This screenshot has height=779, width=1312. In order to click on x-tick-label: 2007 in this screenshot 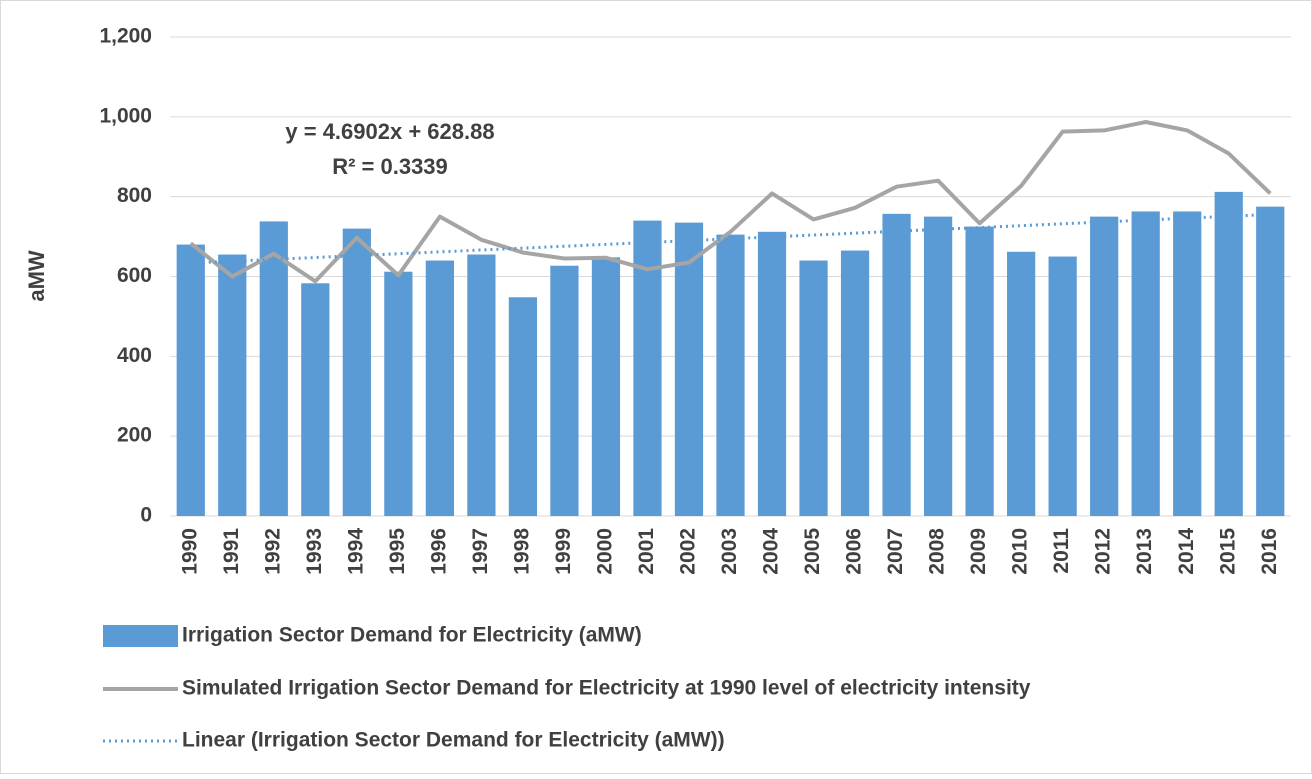, I will do `click(895, 551)`.